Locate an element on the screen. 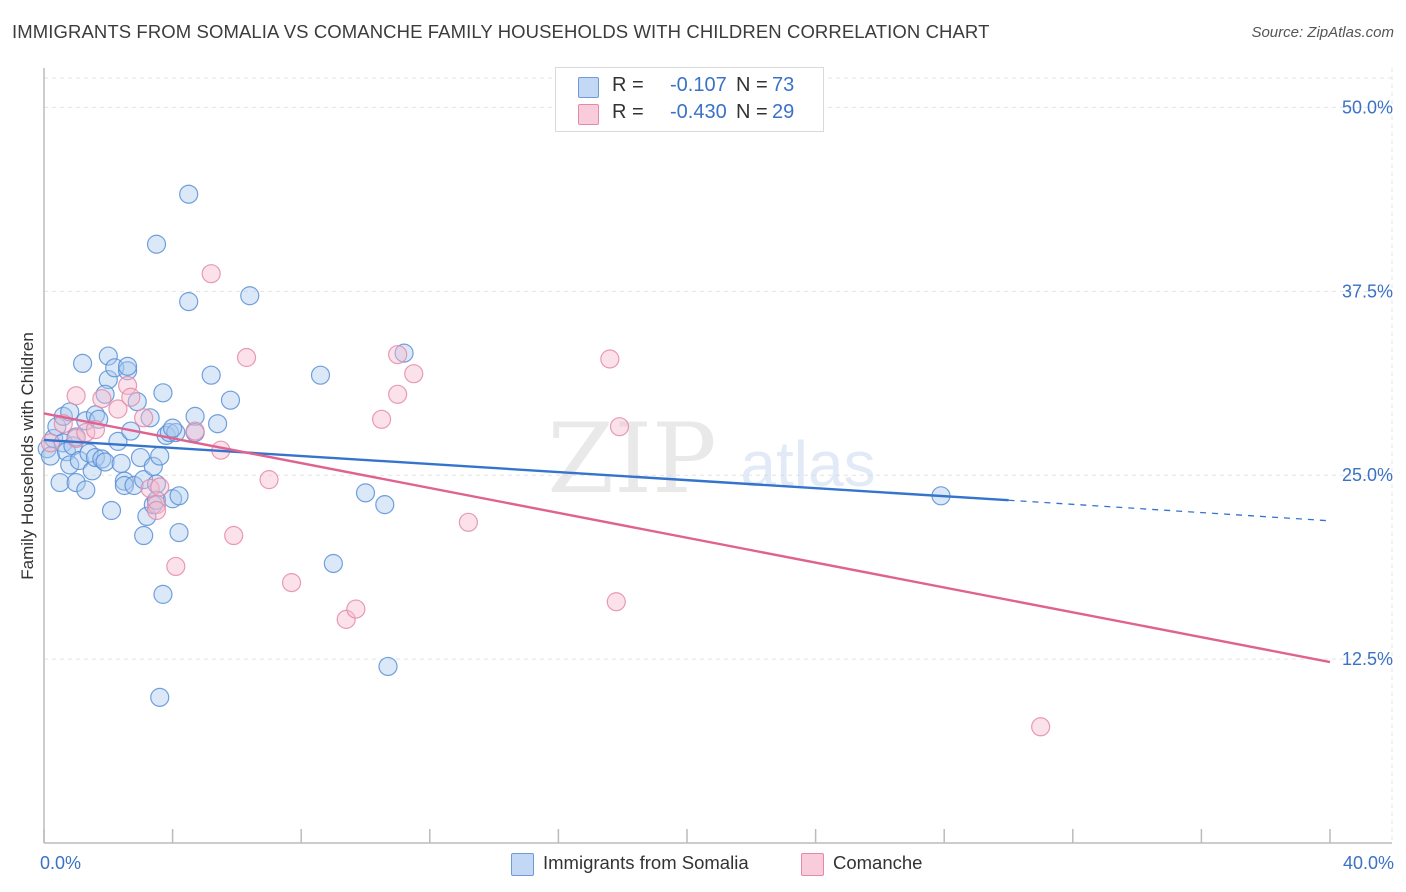  y-tick-label: 12.5% is located at coordinates (1367, 659).